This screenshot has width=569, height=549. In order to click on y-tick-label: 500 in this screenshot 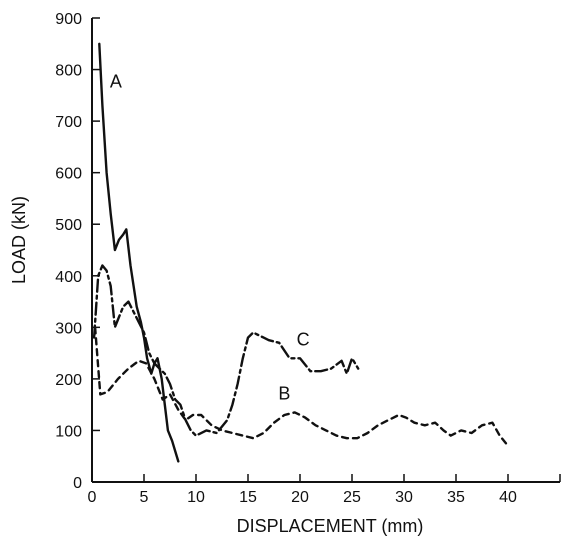, I will do `click(68, 225)`.